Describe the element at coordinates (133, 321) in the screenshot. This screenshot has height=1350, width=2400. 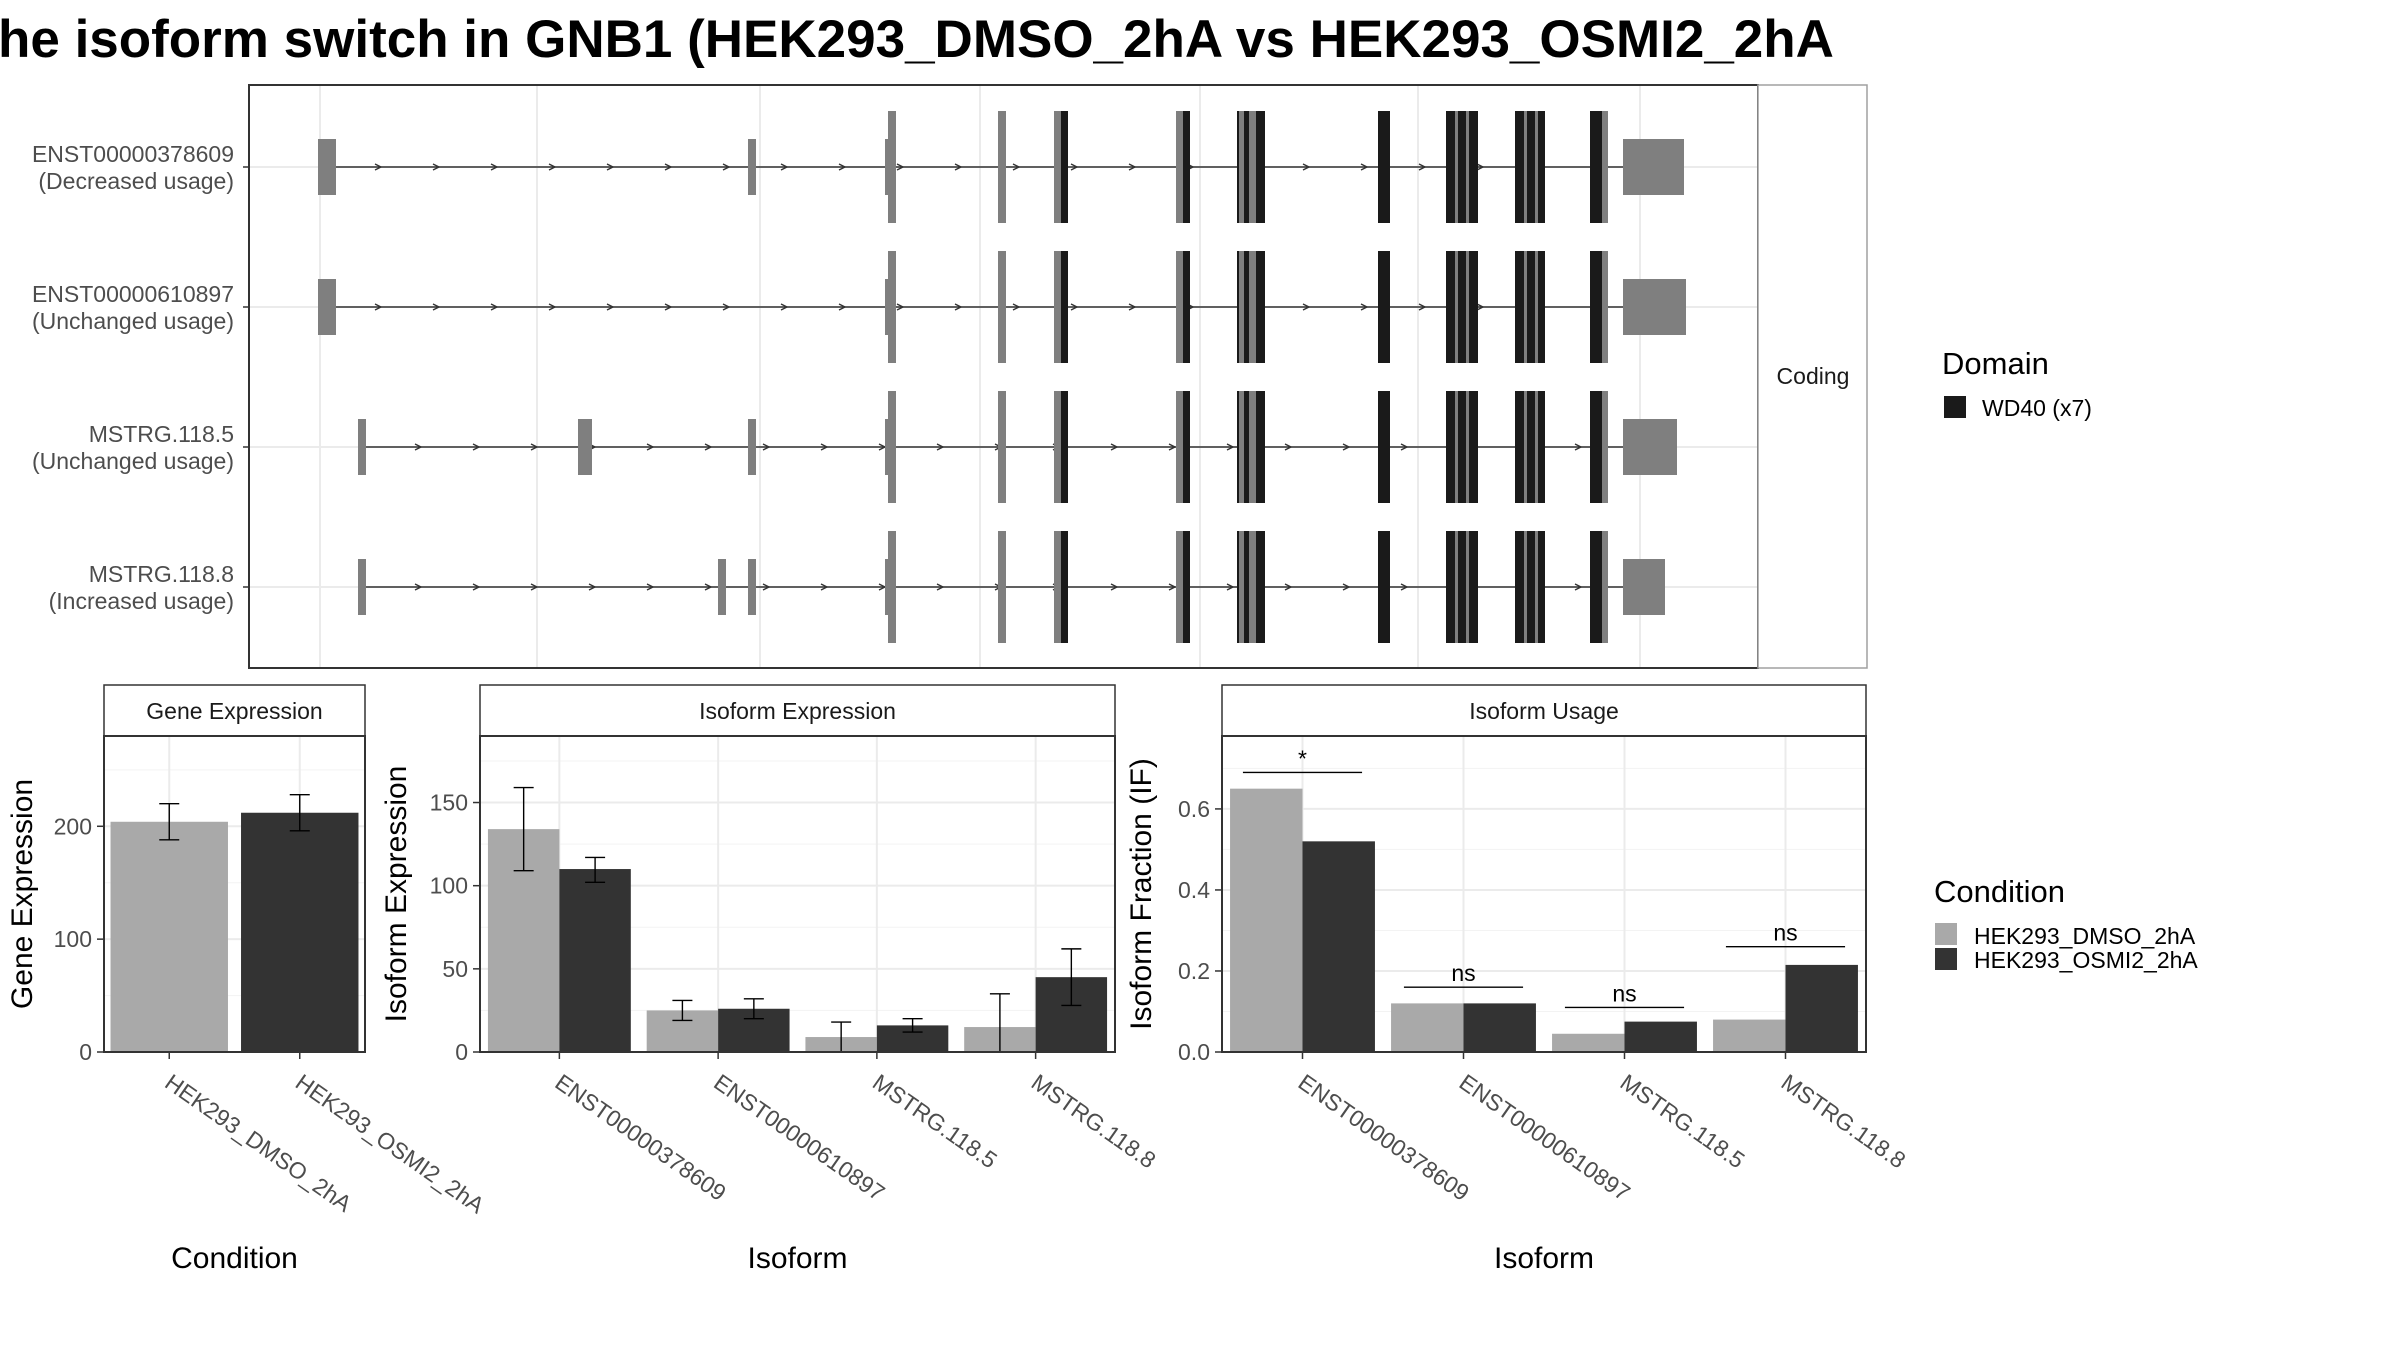
I see `transcript-usage-label: (Unchanged usage)` at that location.